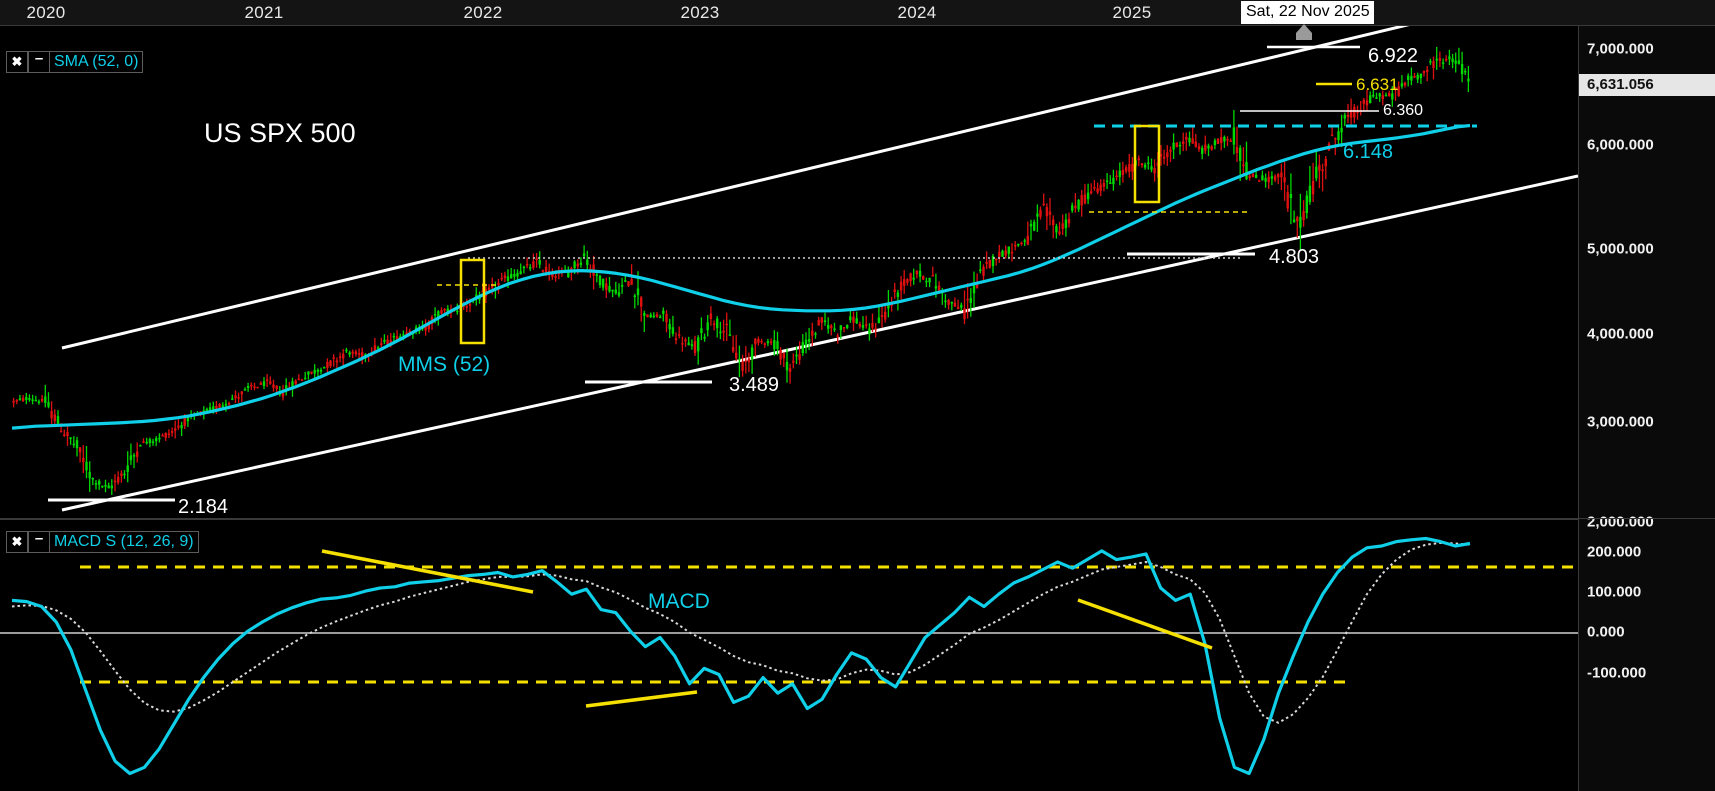  What do you see at coordinates (1614, 552) in the screenshot?
I see `macd-tick-200: 200.000` at bounding box center [1614, 552].